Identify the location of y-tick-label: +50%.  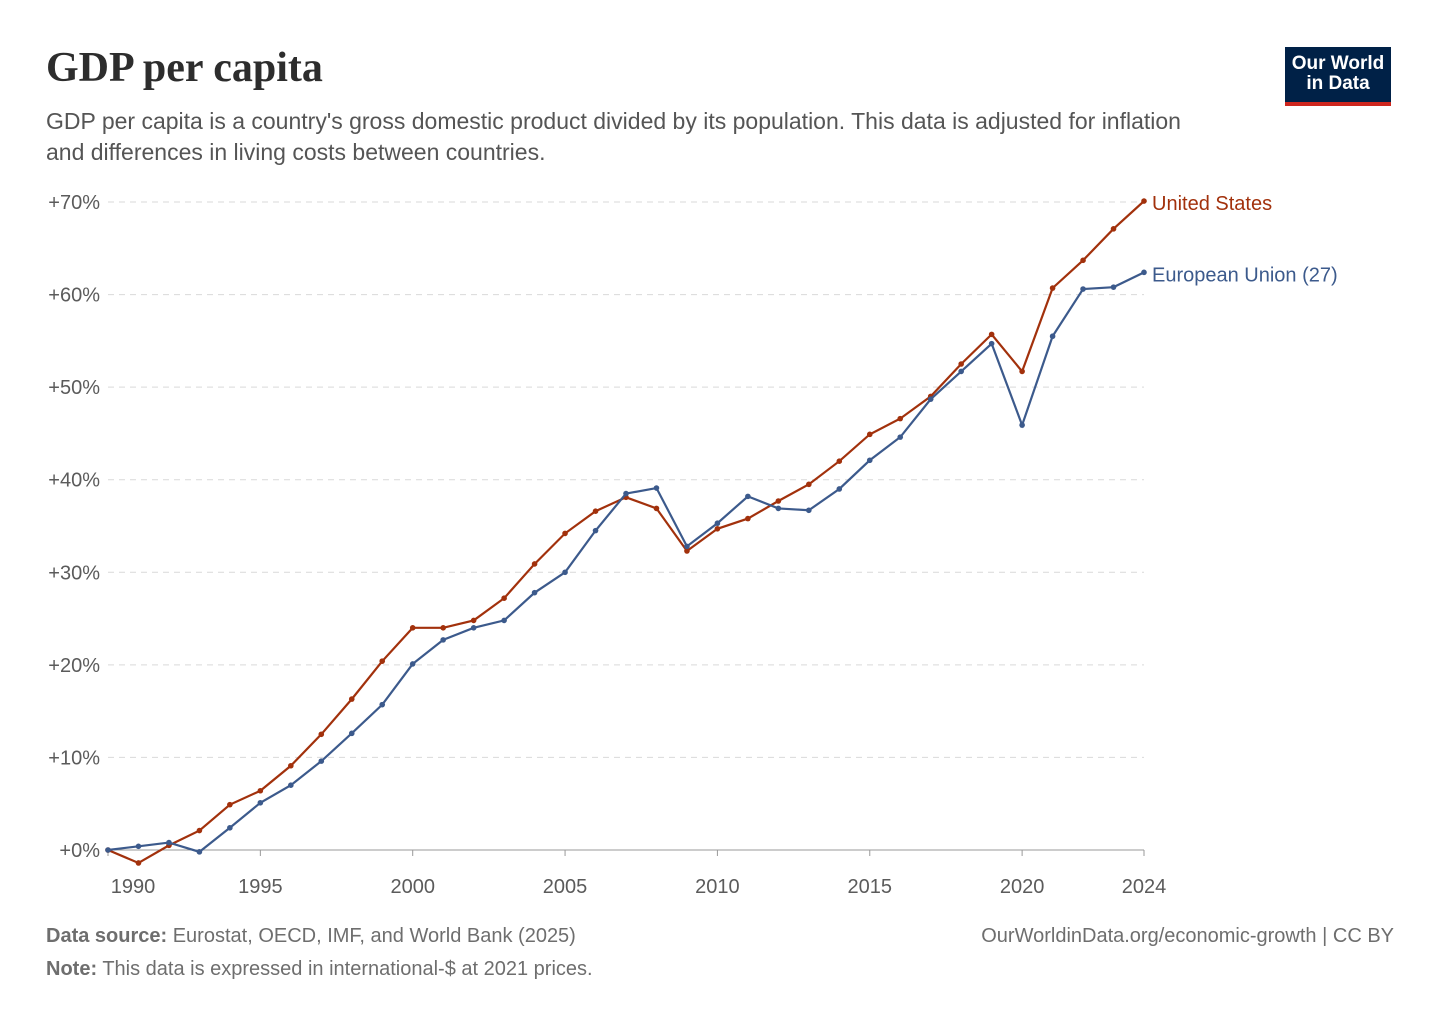
(74, 388).